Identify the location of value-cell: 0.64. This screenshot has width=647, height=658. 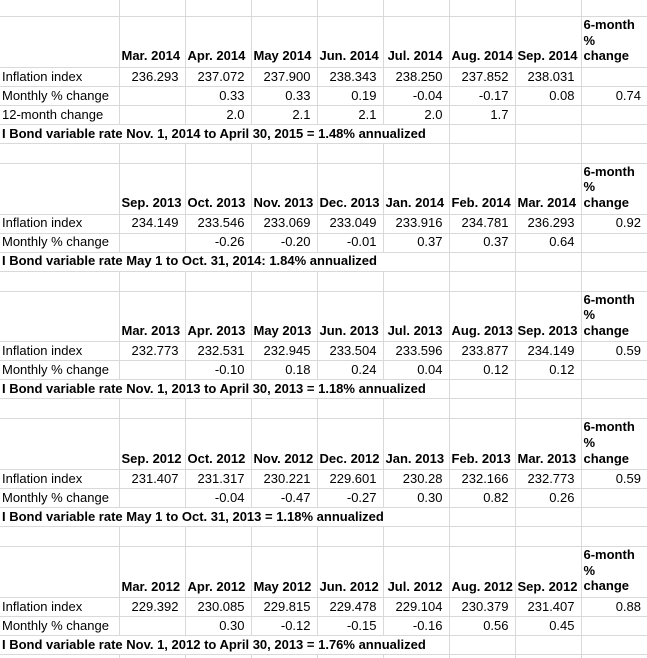
(548, 243).